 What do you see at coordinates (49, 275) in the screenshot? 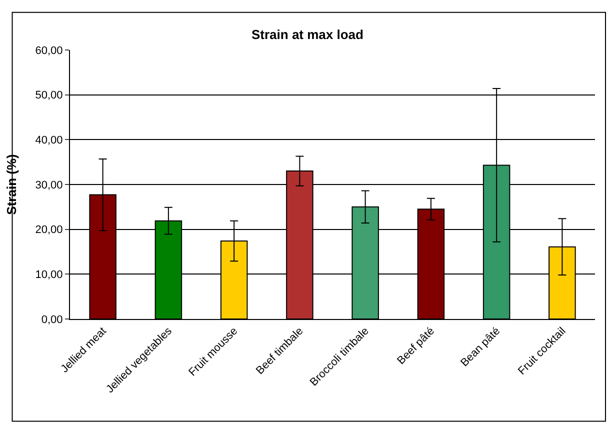
I see `y-tick-label: 10,00` at bounding box center [49, 275].